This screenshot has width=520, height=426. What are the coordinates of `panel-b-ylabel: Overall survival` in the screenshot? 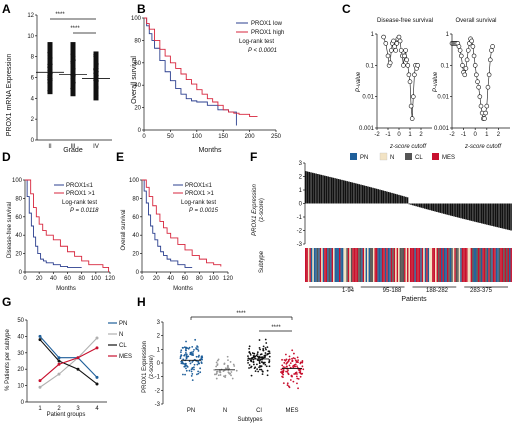 It's located at (134, 80).